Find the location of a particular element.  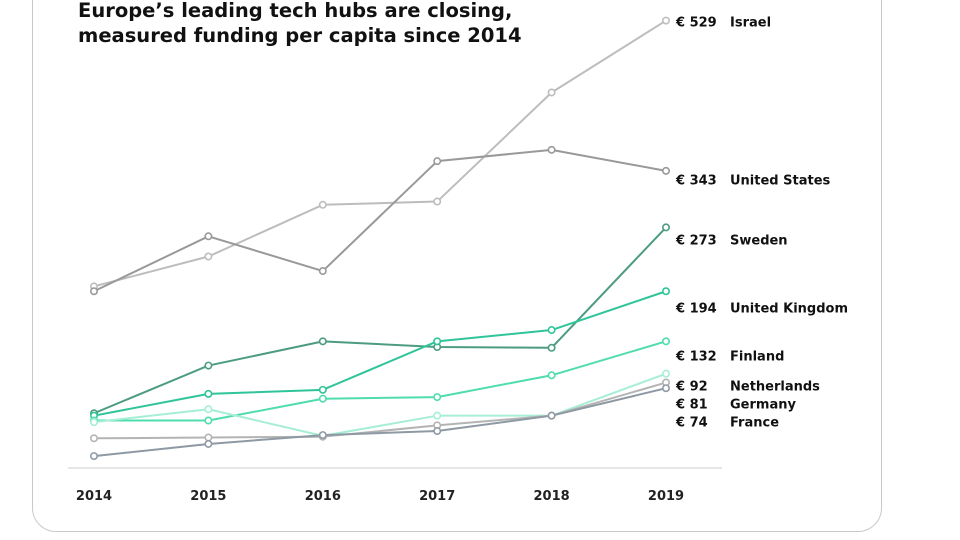

data-point-finland-2016 is located at coordinates (322, 398).